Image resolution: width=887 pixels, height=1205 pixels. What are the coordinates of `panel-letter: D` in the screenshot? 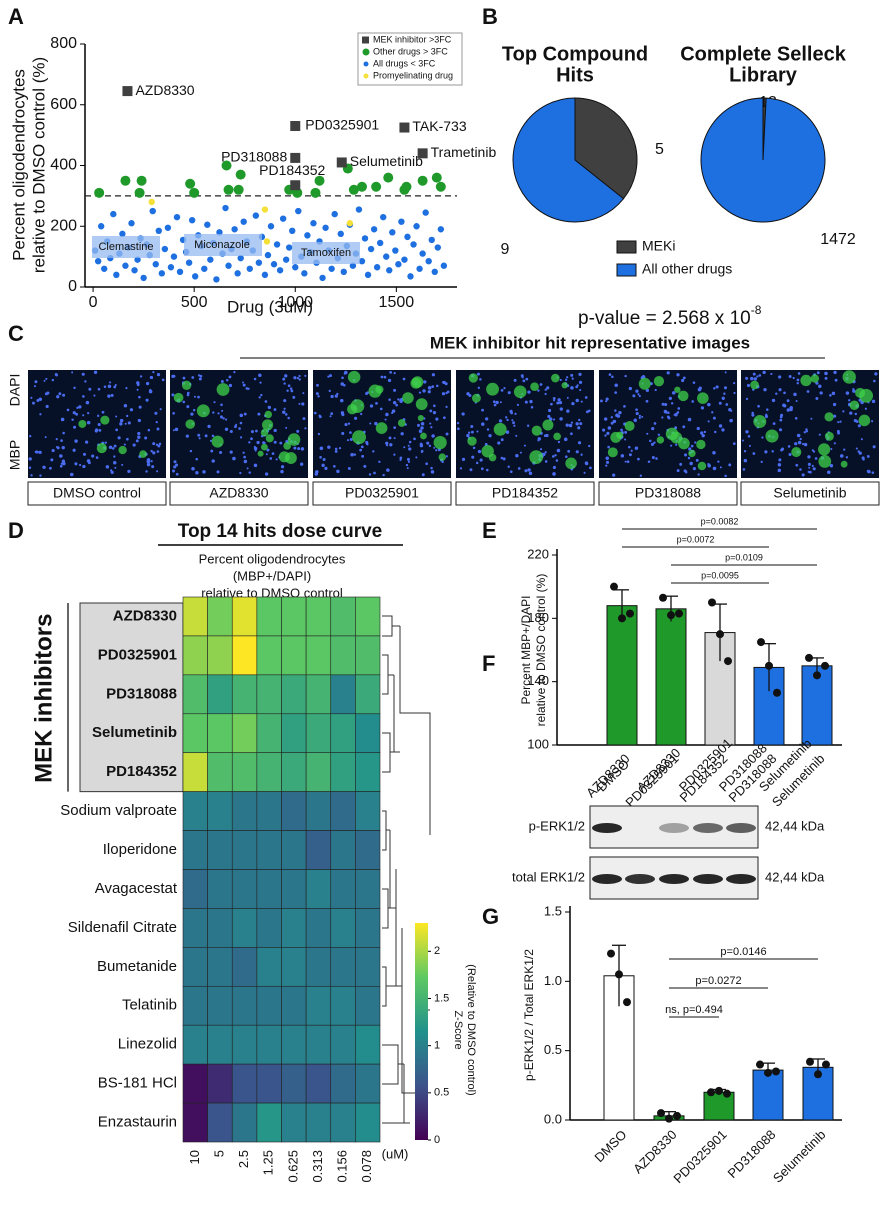 It's located at (16, 530).